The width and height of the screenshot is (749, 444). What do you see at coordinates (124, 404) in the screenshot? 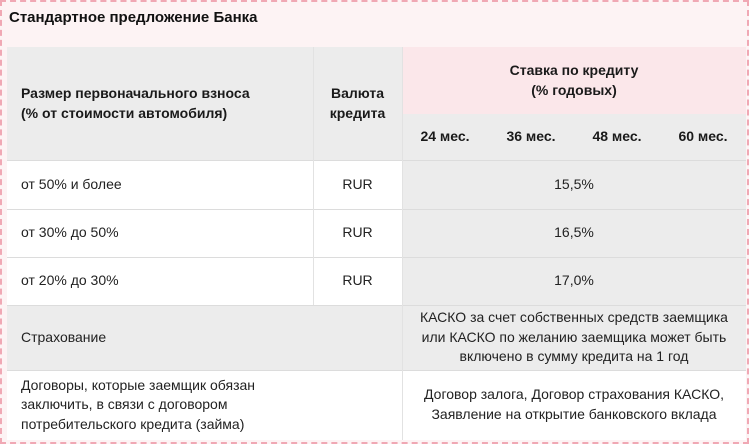
I see `contracts-label-line2: заключить, в связи с договором` at bounding box center [124, 404].